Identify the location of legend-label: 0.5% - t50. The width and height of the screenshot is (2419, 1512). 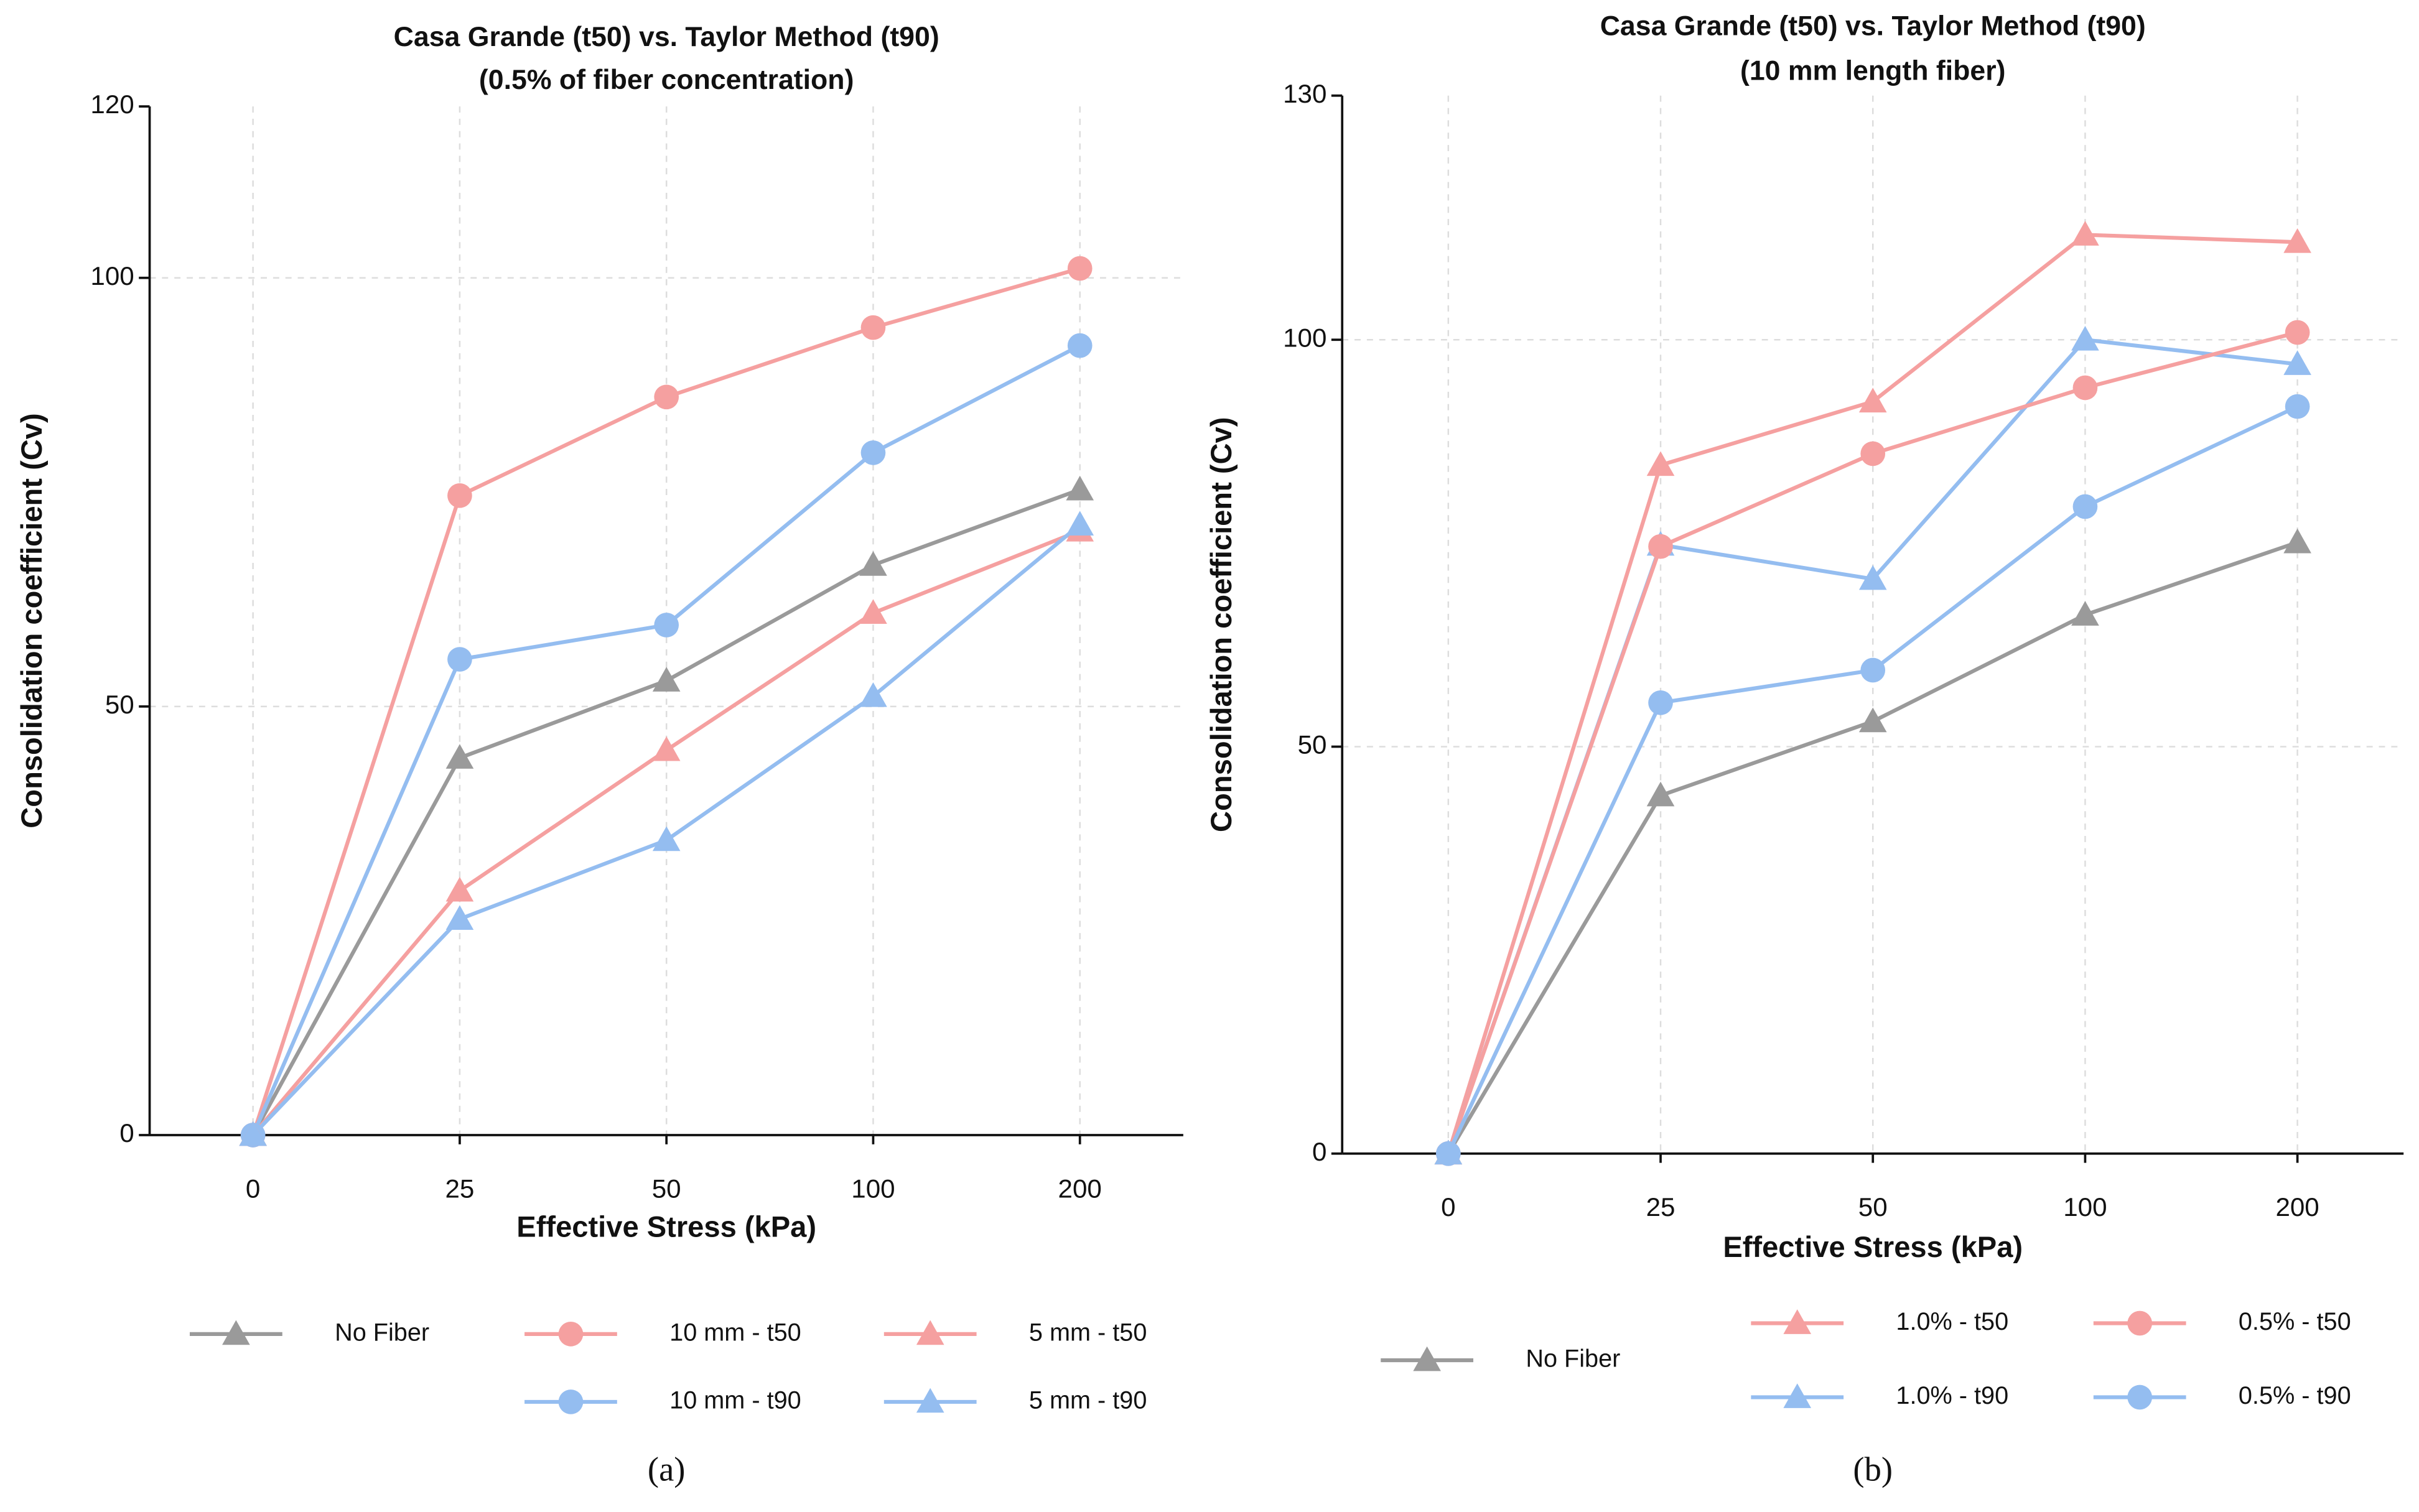
(2295, 1321).